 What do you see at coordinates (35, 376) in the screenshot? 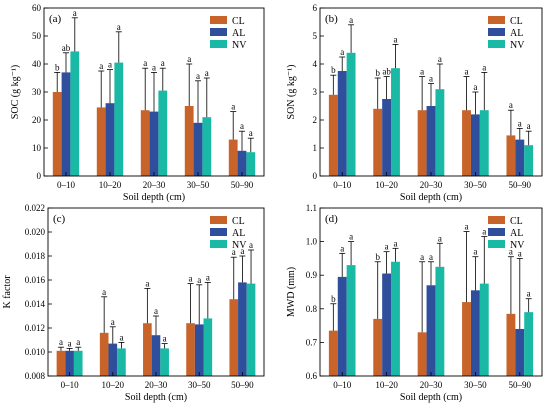
I see `y-tick-label: 0.008` at bounding box center [35, 376].